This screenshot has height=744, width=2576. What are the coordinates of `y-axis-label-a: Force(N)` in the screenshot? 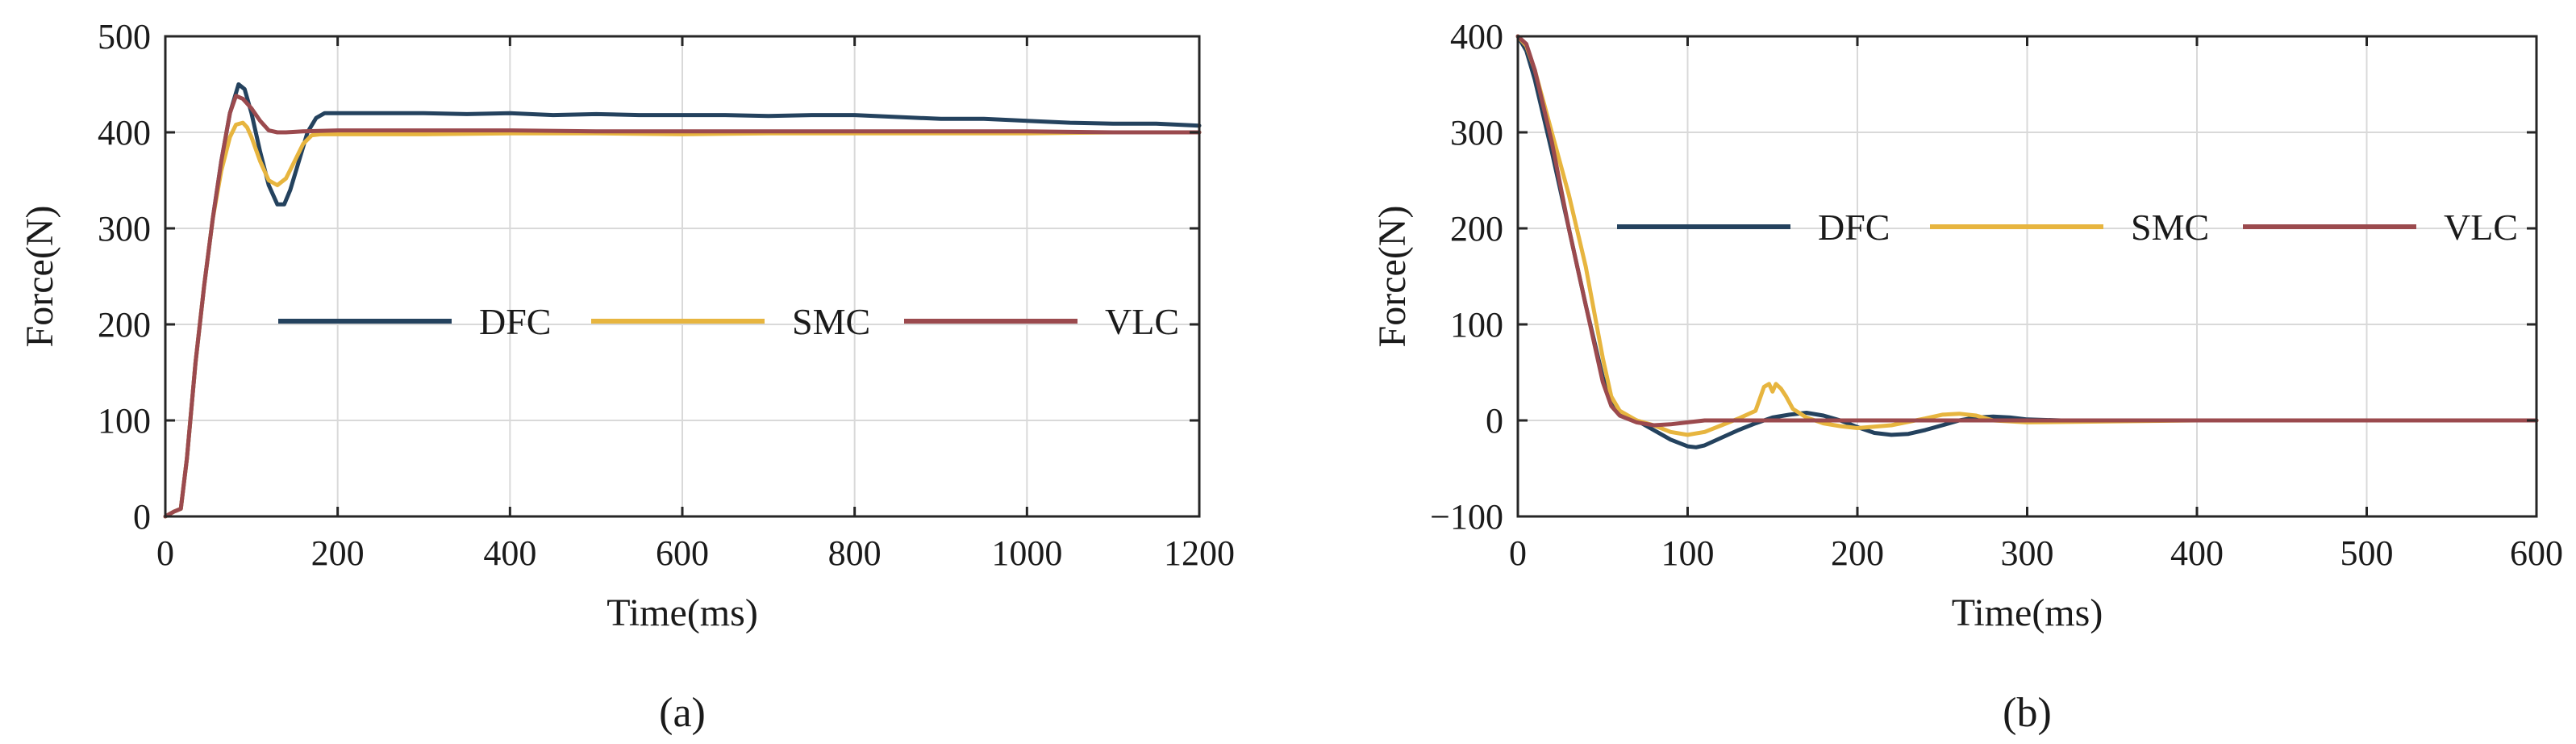 It's located at (40, 277).